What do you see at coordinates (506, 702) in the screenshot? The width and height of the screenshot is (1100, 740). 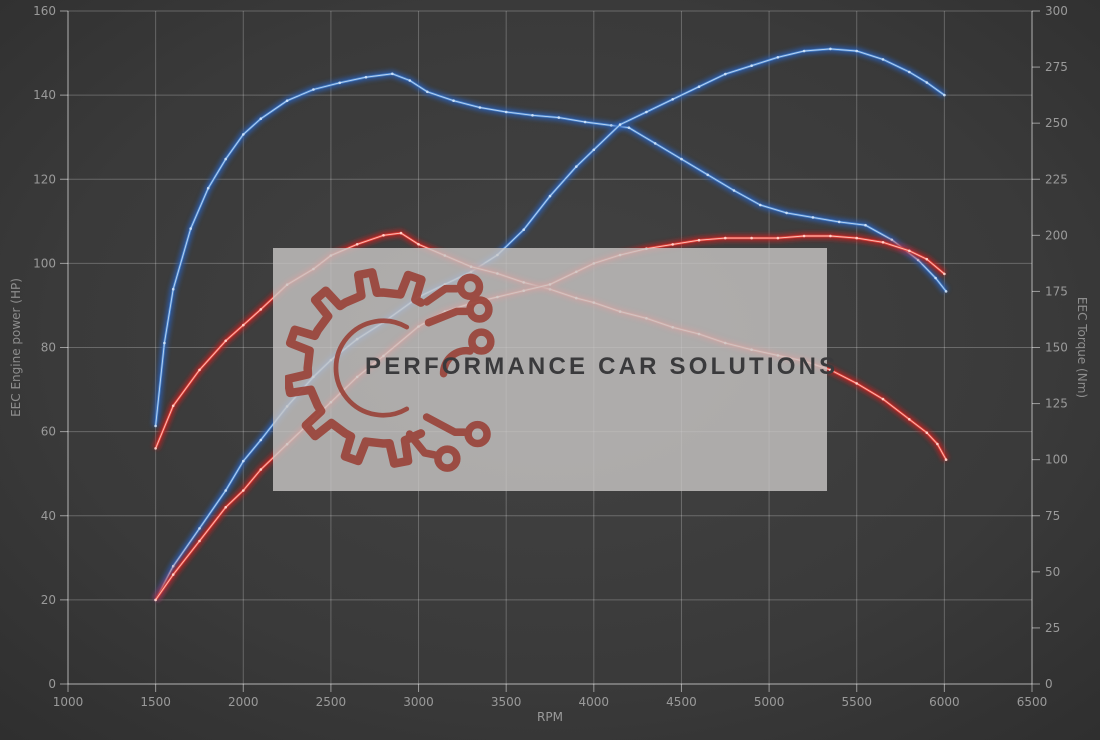 I see `x-tick-label: 3500` at bounding box center [506, 702].